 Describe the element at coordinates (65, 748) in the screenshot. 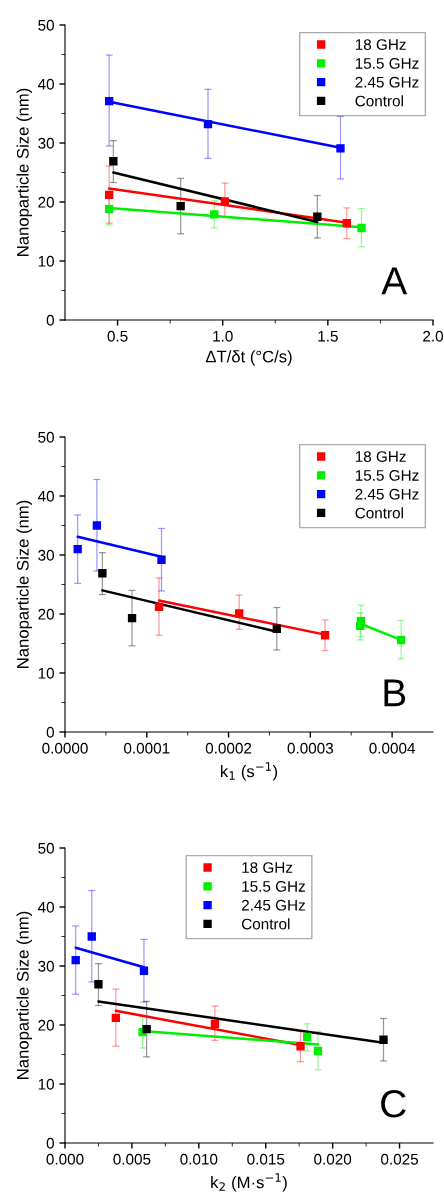

I see `x-tick-label: 0.0000` at that location.